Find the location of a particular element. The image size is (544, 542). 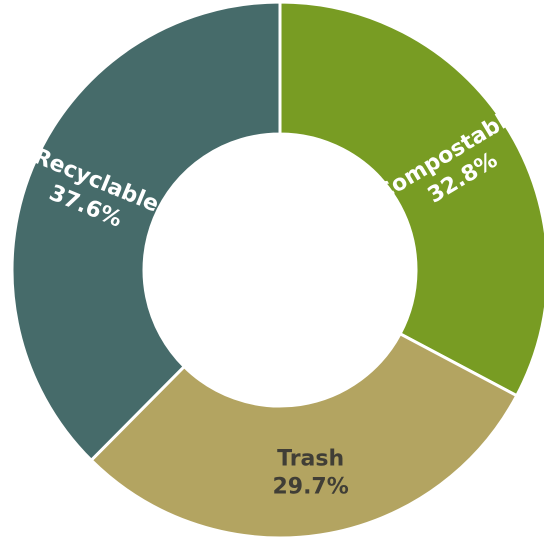

label-trash: Trash 29.7% is located at coordinates (310, 473).